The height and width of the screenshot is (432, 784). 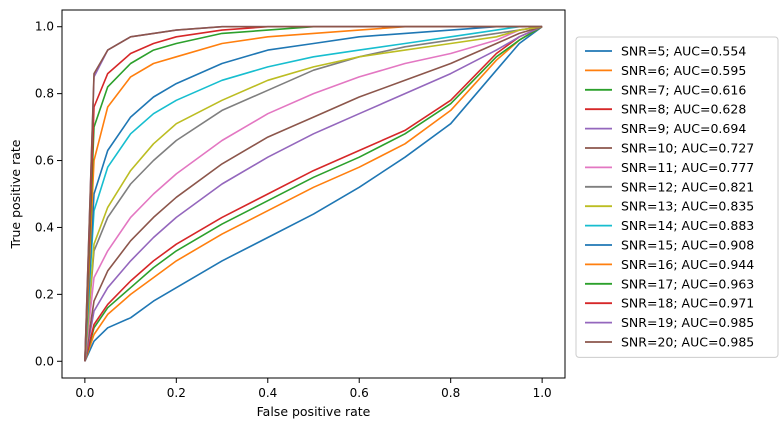 I want to click on y-tick-label: 0.6, so click(x=44, y=161).